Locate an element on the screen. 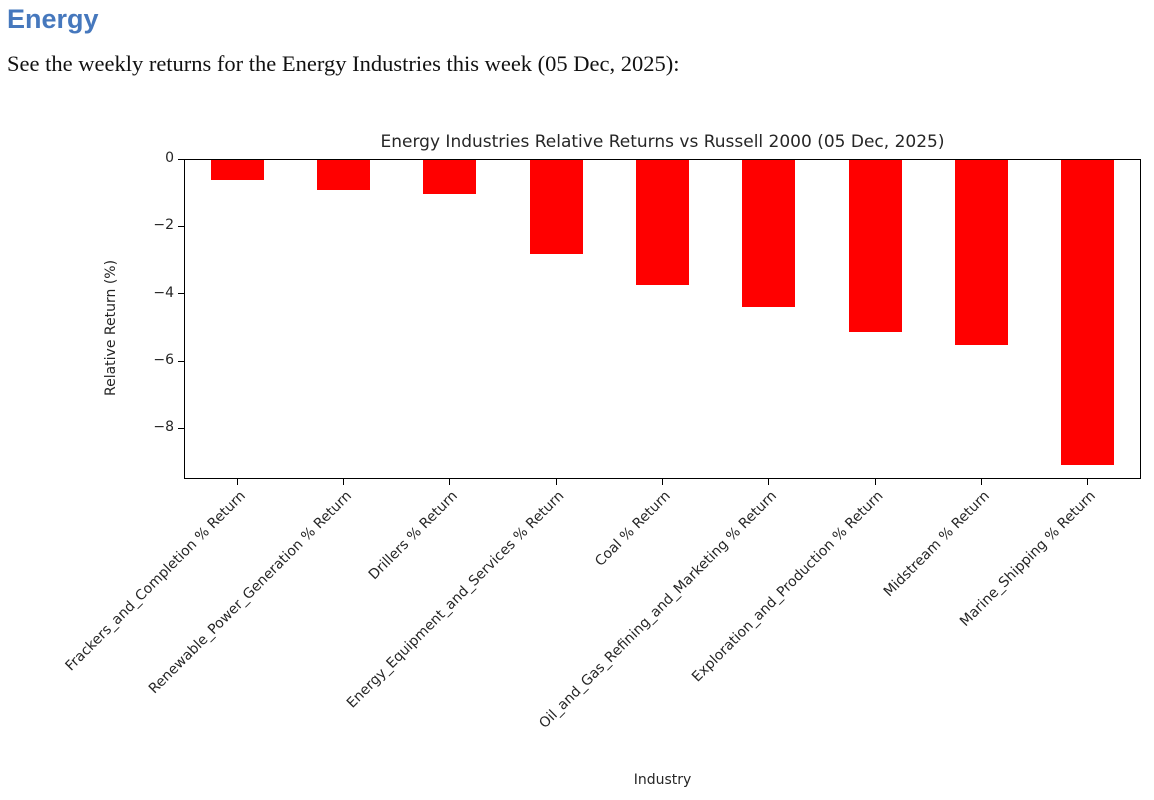 This screenshot has width=1154, height=800. y-tick-label: −8 is located at coordinates (163, 427).